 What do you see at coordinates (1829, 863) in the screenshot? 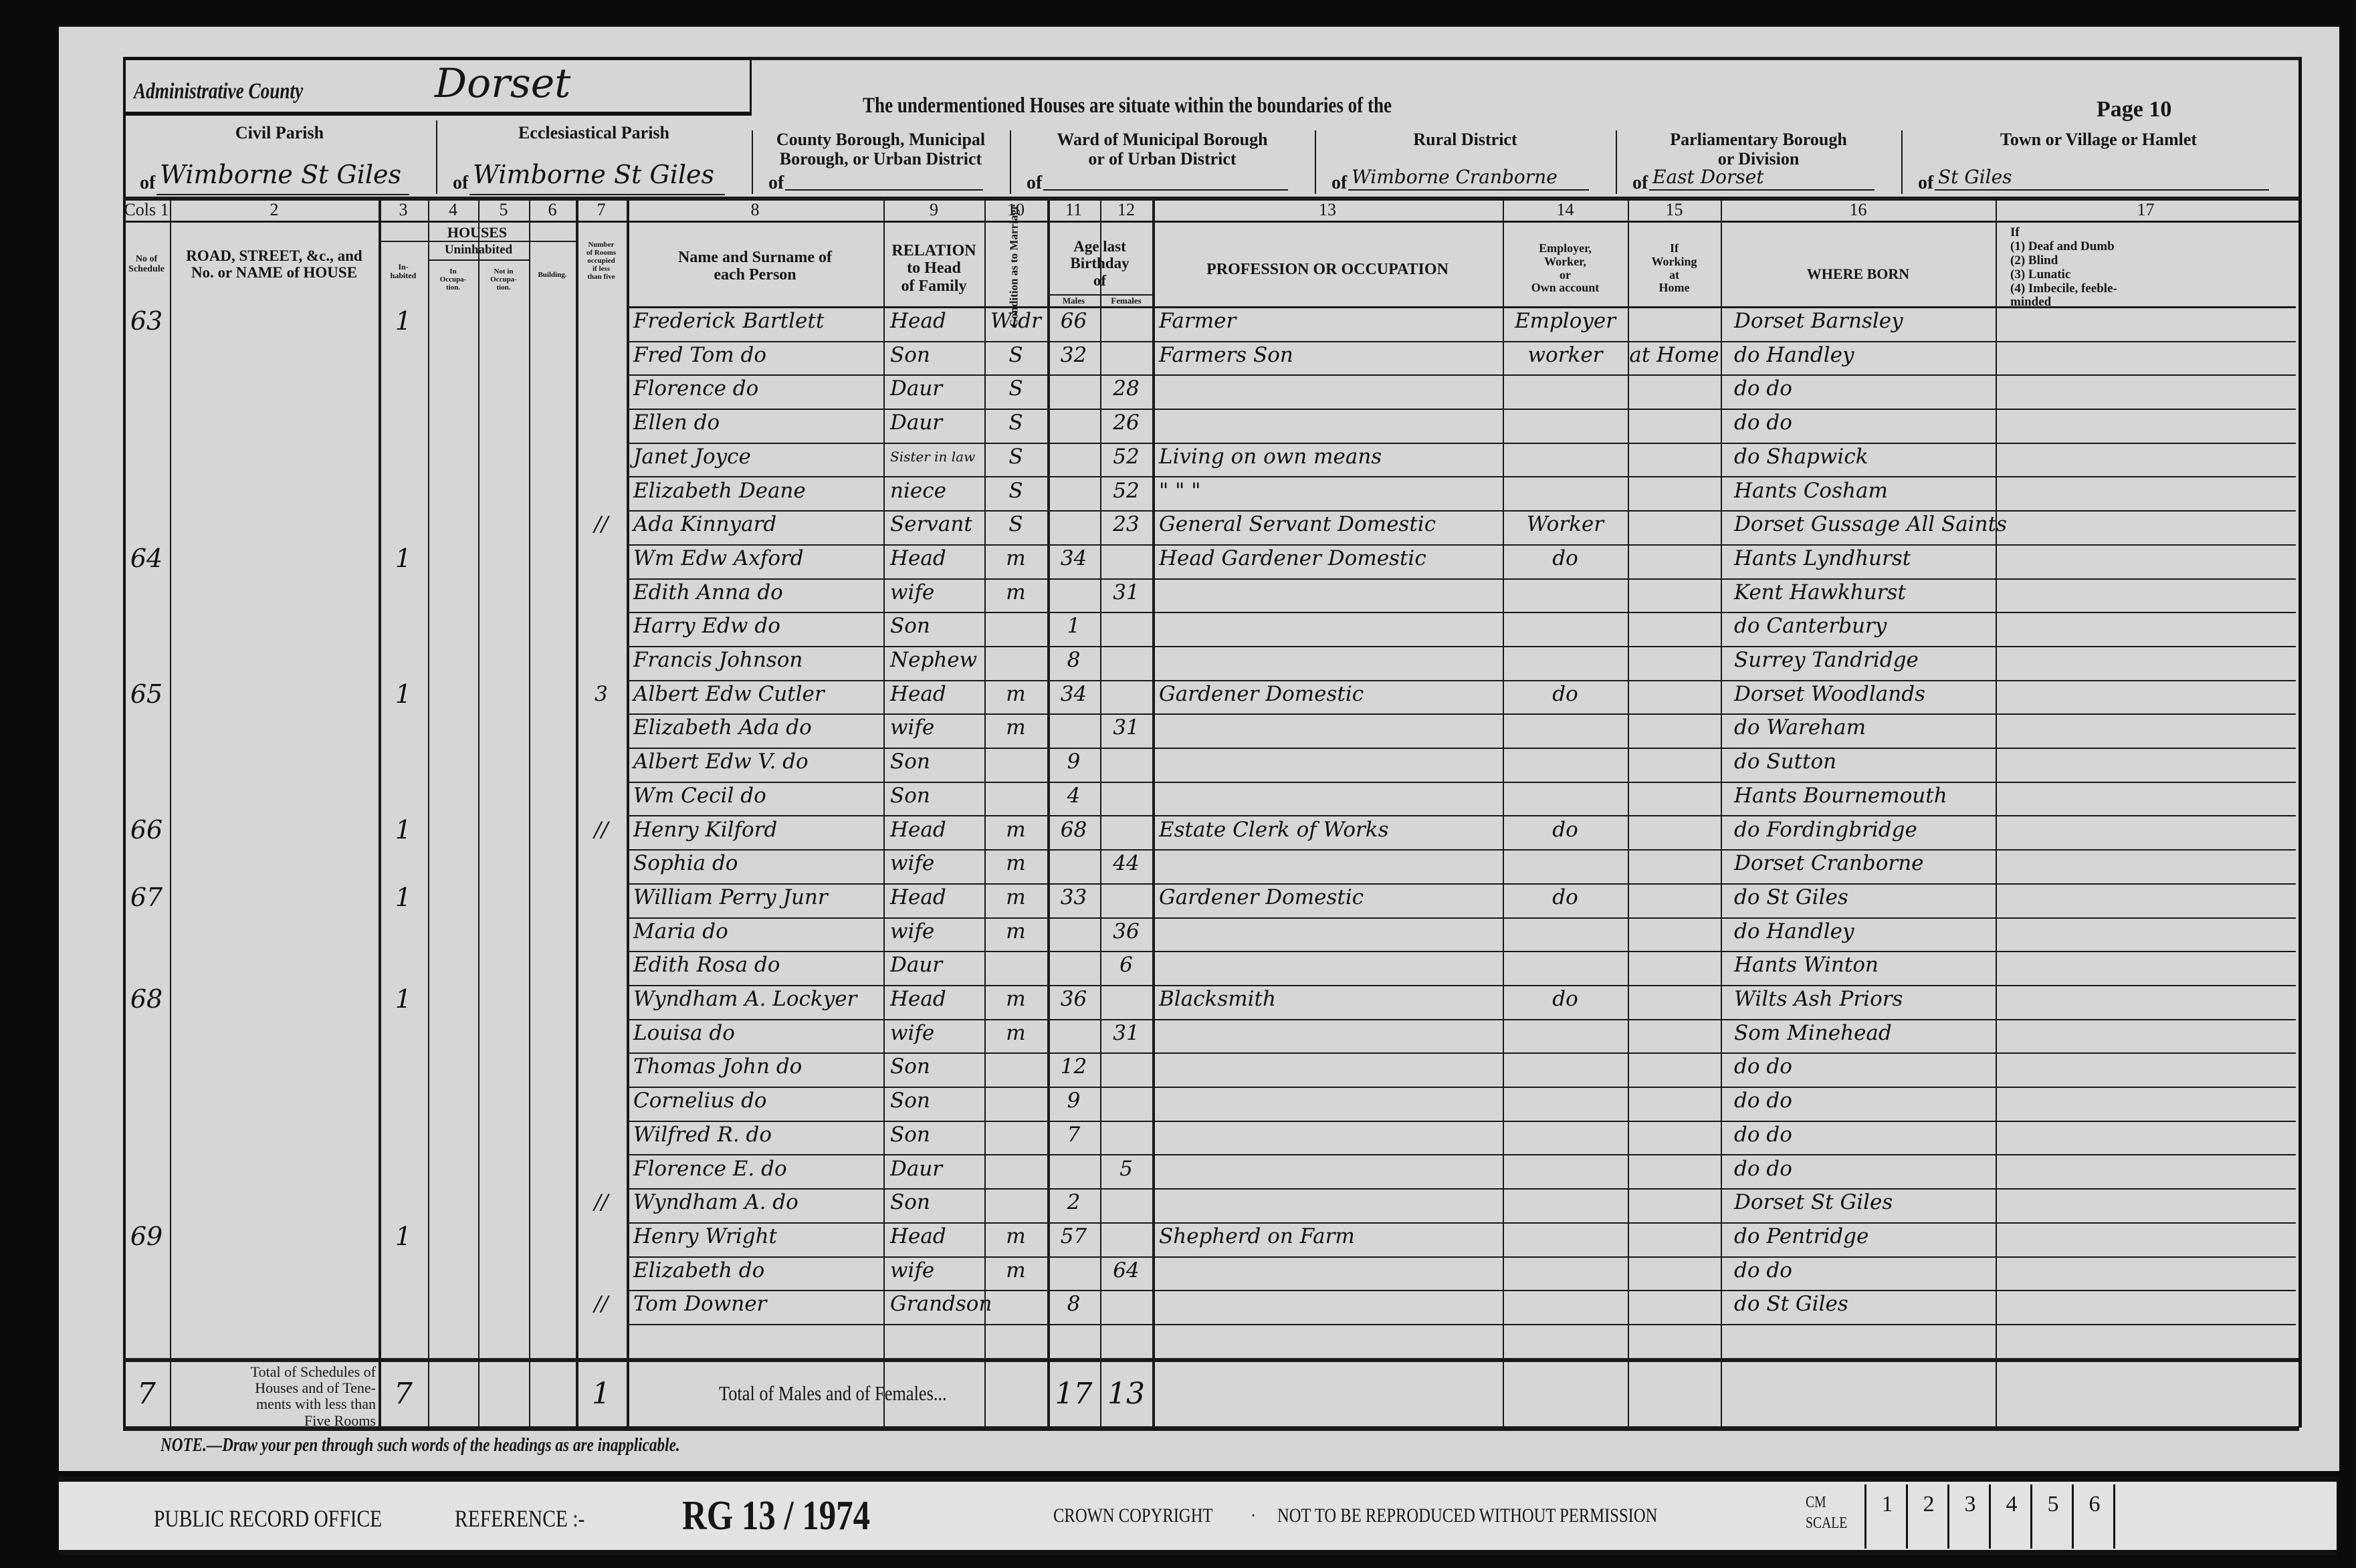
I see `birthplace: Dorset Cranborne` at bounding box center [1829, 863].